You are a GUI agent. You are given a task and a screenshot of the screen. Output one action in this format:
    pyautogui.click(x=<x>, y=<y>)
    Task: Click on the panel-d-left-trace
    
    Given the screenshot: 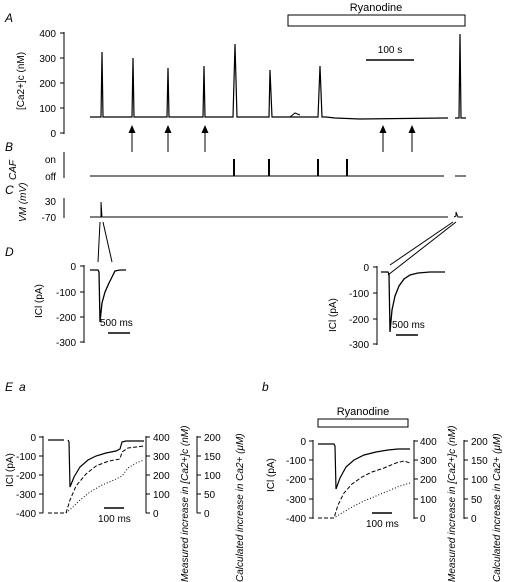 What is the action you would take?
    pyautogui.click(x=108, y=296)
    